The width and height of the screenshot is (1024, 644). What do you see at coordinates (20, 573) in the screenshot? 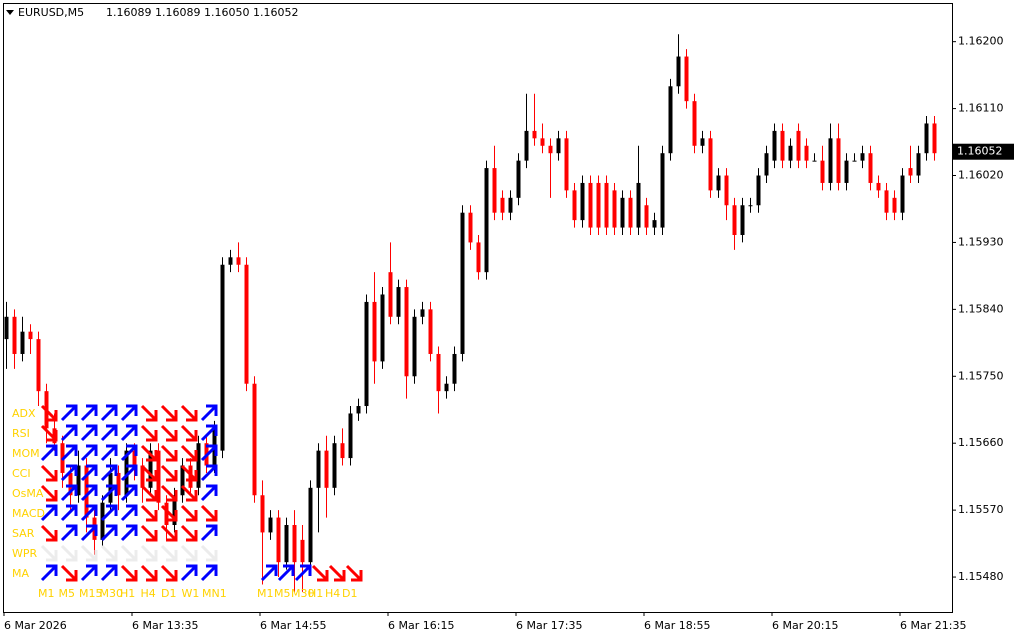
I see `indicator-label: MA` at bounding box center [20, 573].